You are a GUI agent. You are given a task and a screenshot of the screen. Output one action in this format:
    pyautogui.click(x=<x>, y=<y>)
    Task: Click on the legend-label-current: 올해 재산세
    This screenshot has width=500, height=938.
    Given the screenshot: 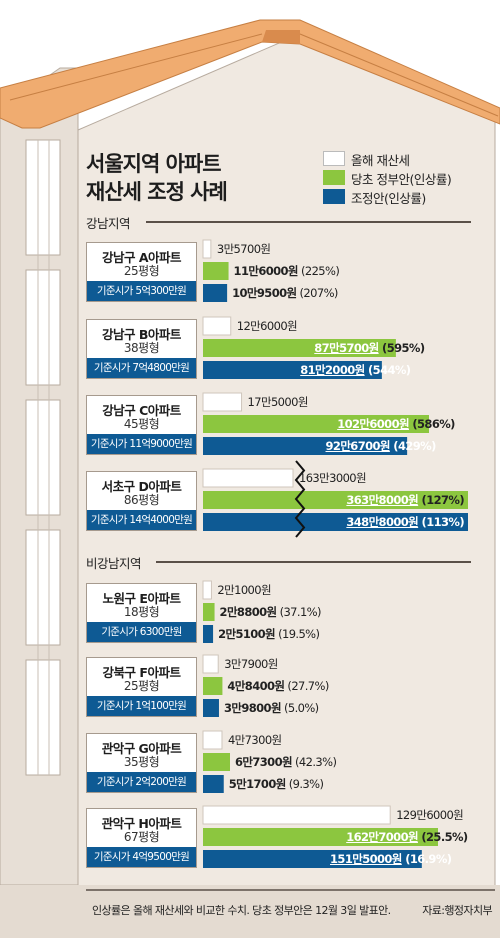 What is the action you would take?
    pyautogui.click(x=380, y=160)
    